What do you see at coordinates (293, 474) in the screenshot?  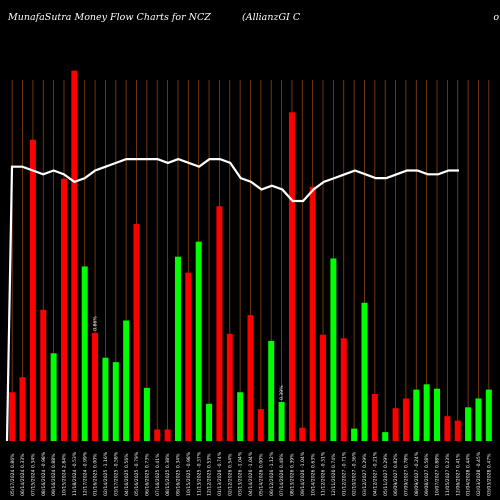 I see `x-tick-label: 08/13/2026 0.39%` at bounding box center [293, 474].